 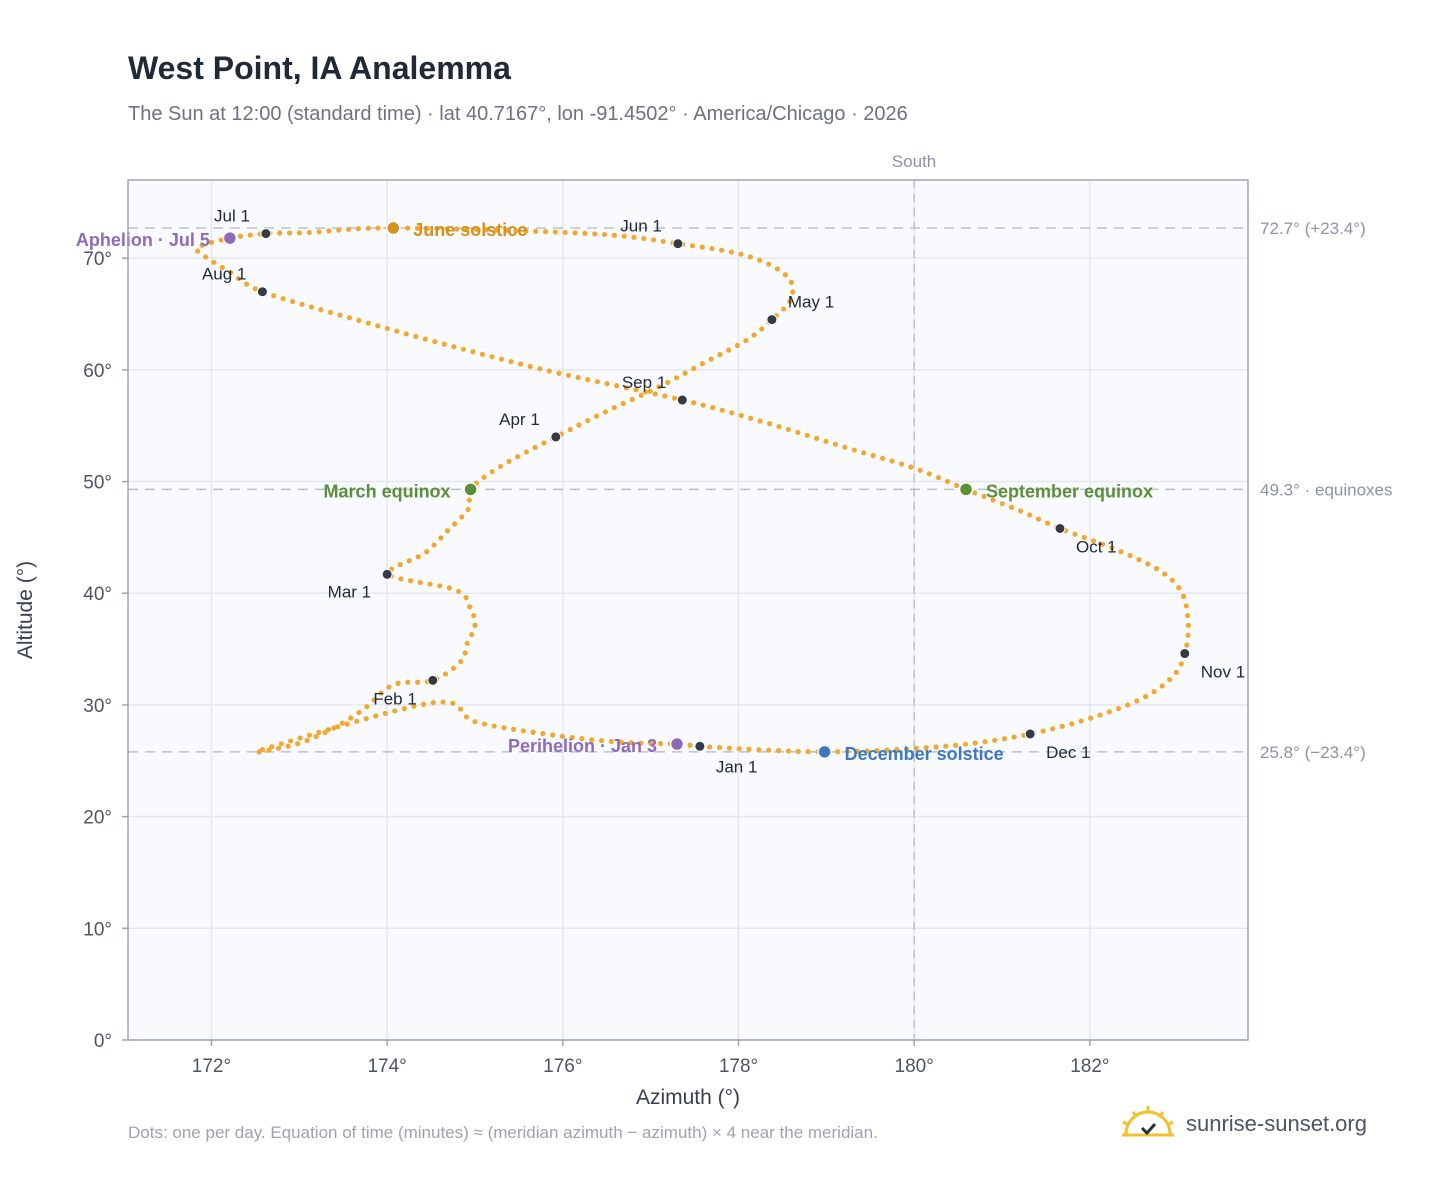 I want to click on event-label: March equinox, so click(x=387, y=491).